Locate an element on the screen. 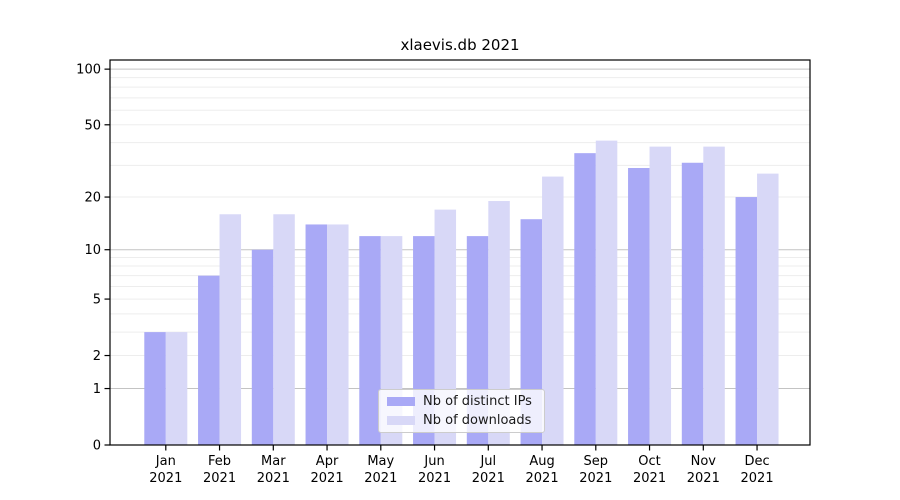 The image size is (900, 500). x-axis-tick-label-month: Apr is located at coordinates (327, 461).